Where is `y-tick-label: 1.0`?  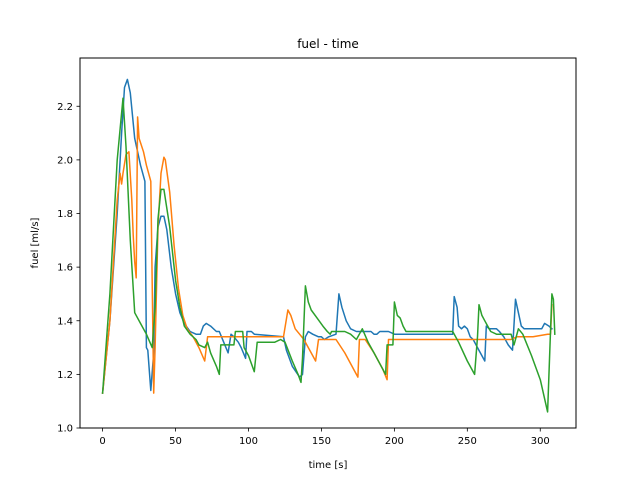
y-tick-label: 1.0 is located at coordinates (65, 429).